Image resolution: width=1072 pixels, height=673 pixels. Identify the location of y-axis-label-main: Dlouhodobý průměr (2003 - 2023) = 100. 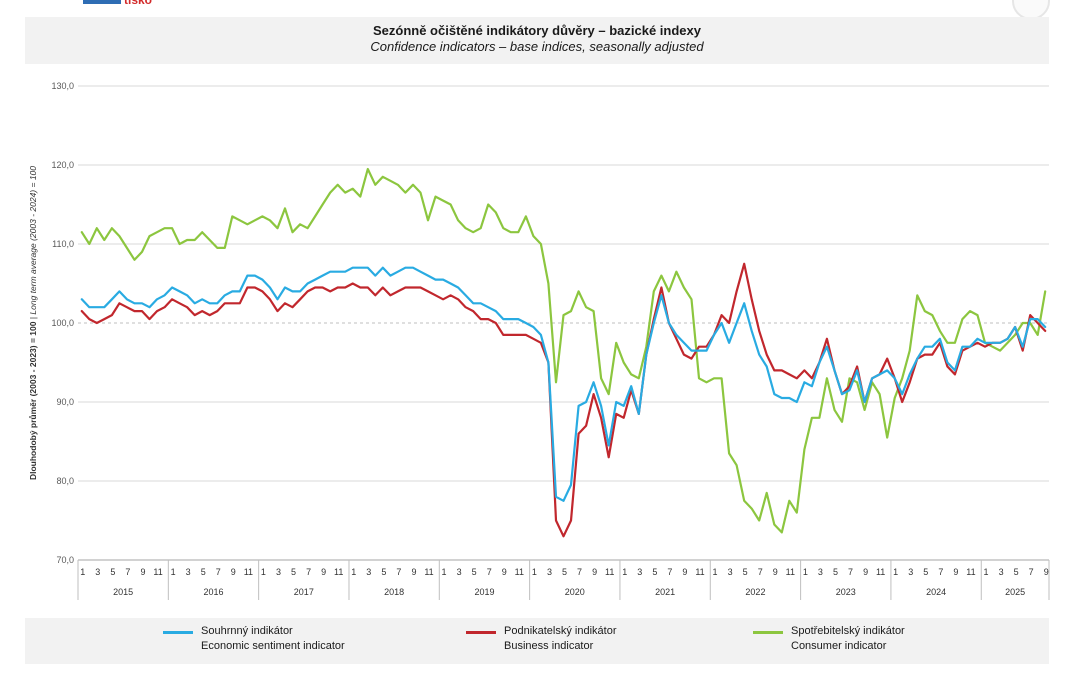
(33, 400).